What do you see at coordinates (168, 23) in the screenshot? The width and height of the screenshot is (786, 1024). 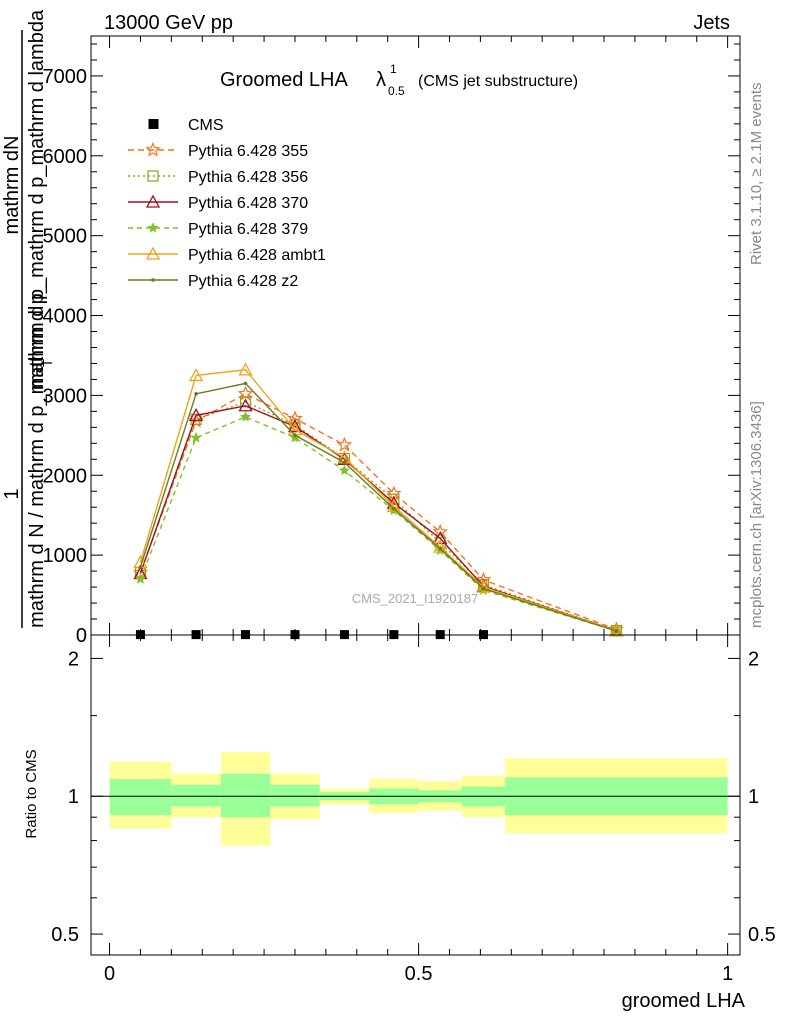 I see `header-left: 13000 GeV pp` at bounding box center [168, 23].